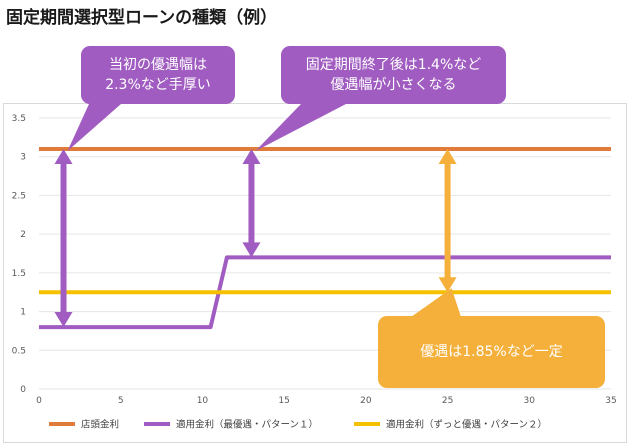  I want to click on legend-item-pattern1: 適用金利（最優遇・パターン１）, so click(231, 425).